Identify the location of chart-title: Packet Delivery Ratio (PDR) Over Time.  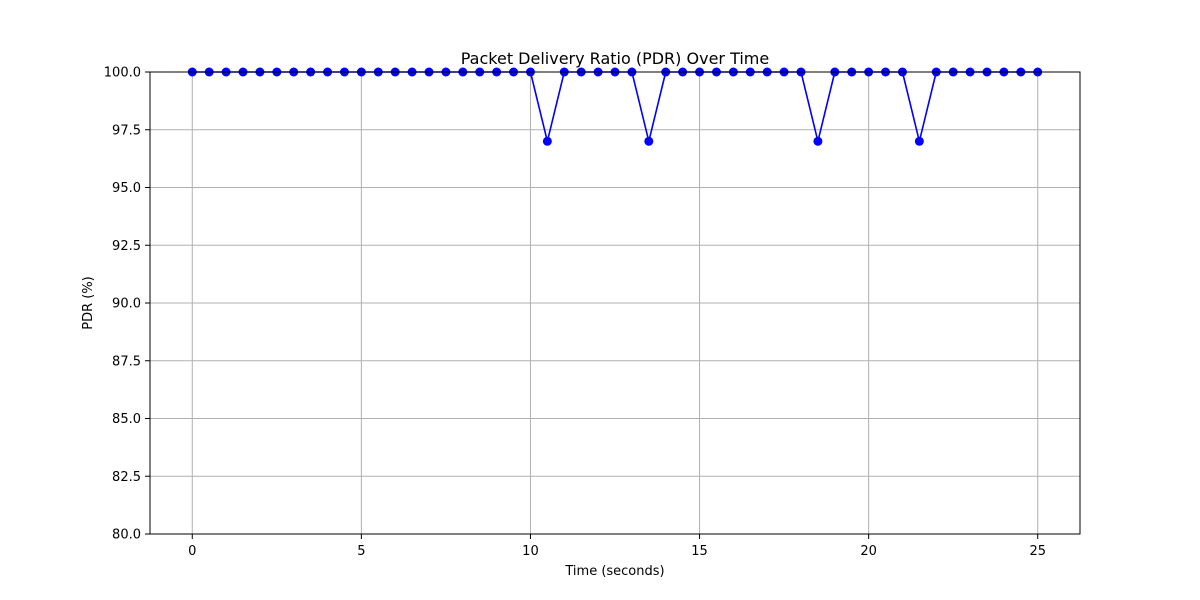
(615, 58).